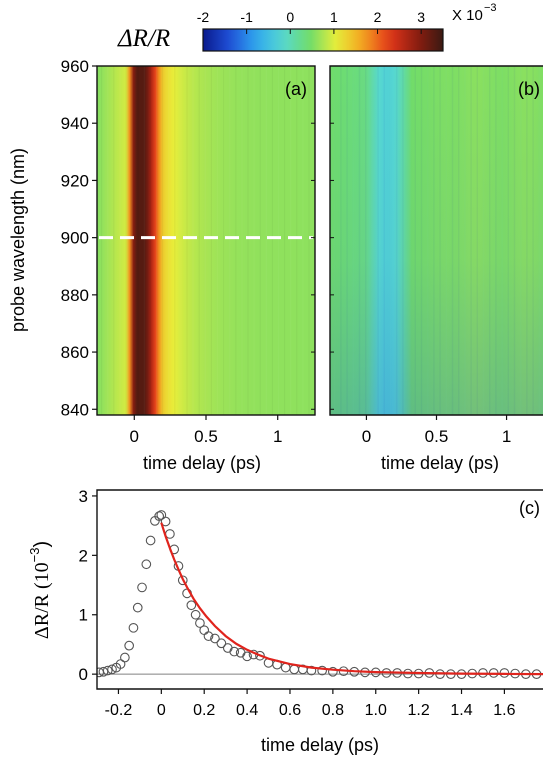 This screenshot has height=767, width=543. What do you see at coordinates (161, 710) in the screenshot?
I see `panel-c-xtick-label-1: 0` at bounding box center [161, 710].